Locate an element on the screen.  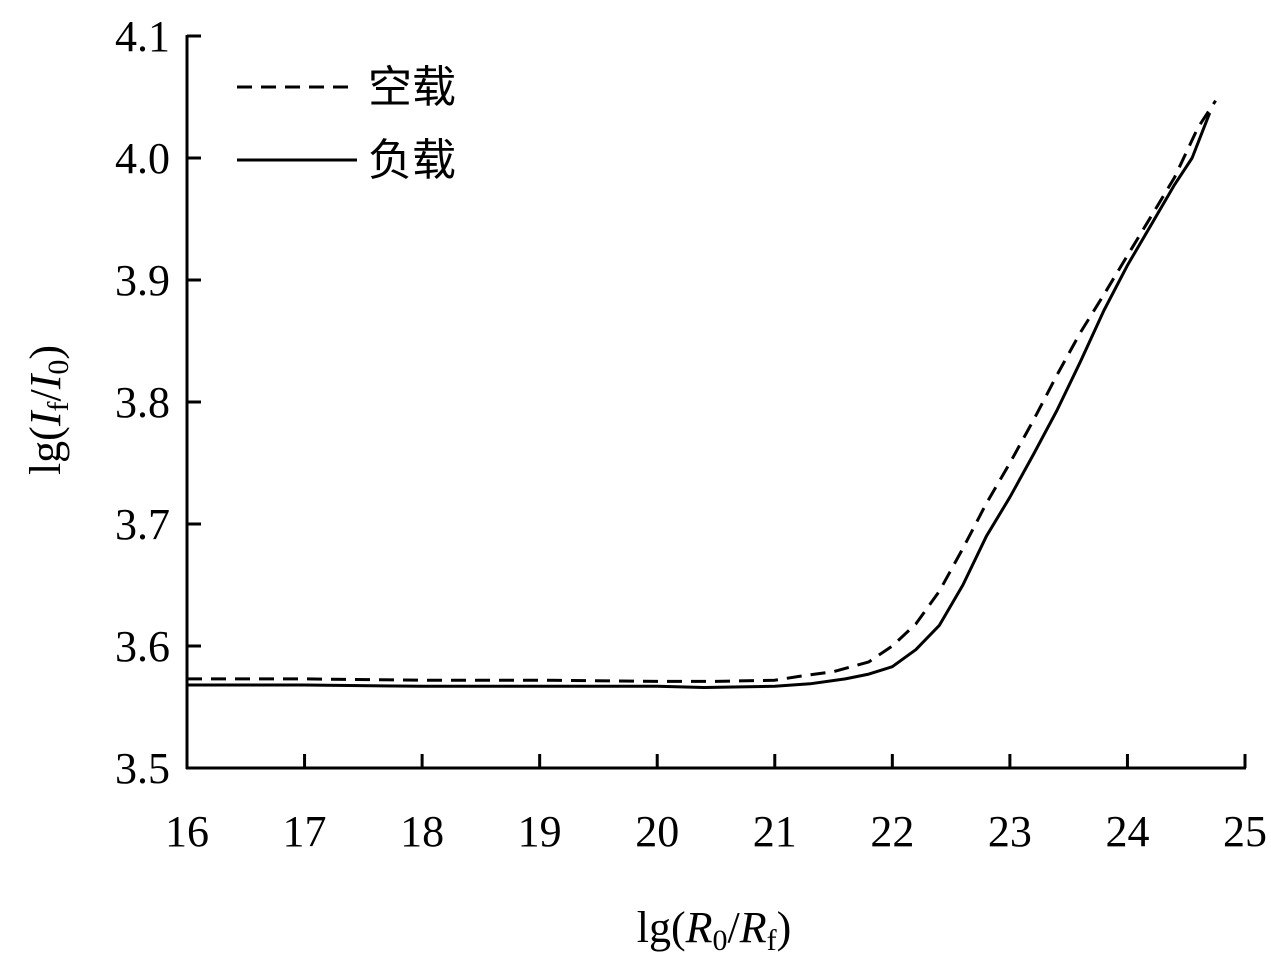
y-title-den-sub: 0 is located at coordinates (58, 367).